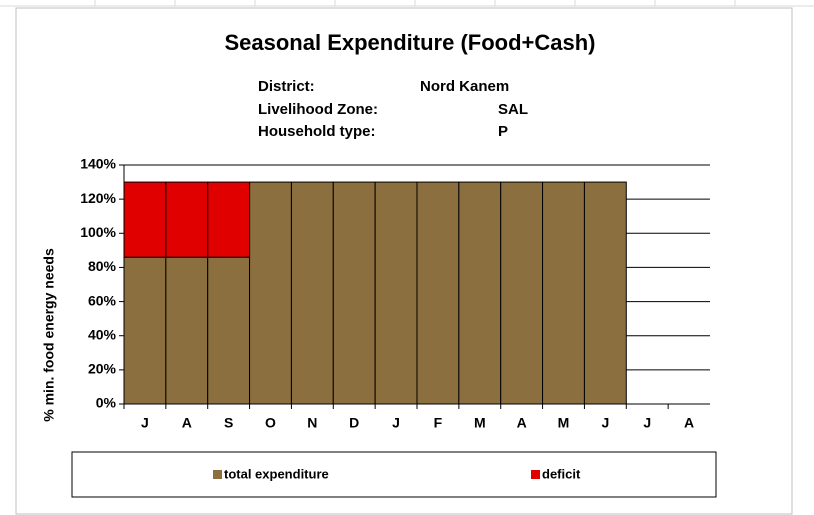 This screenshot has height=515, width=814. Describe the element at coordinates (228, 423) in the screenshot. I see `x-tick-label: S` at that location.